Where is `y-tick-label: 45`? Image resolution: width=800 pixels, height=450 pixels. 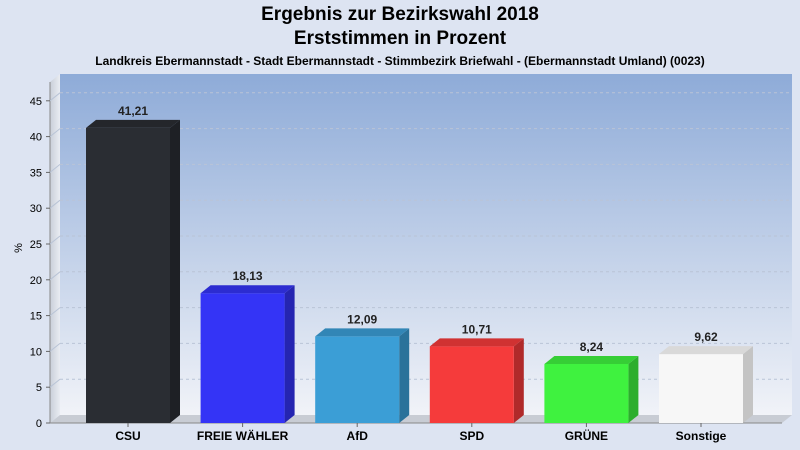 y-tick-label: 45 is located at coordinates (36, 102).